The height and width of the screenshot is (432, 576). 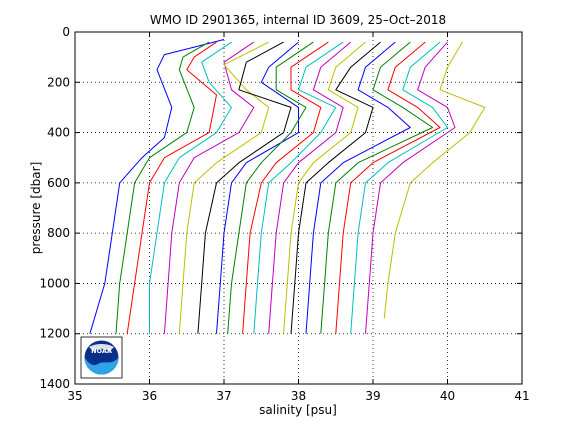 What do you see at coordinates (521, 396) in the screenshot?
I see `x-tick-label: 41` at bounding box center [521, 396].